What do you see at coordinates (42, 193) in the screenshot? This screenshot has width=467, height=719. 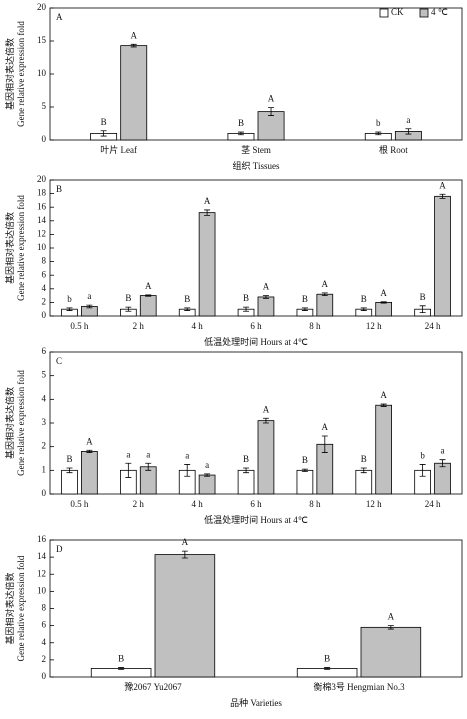 I see `y-tick-label: 18` at bounding box center [42, 193].